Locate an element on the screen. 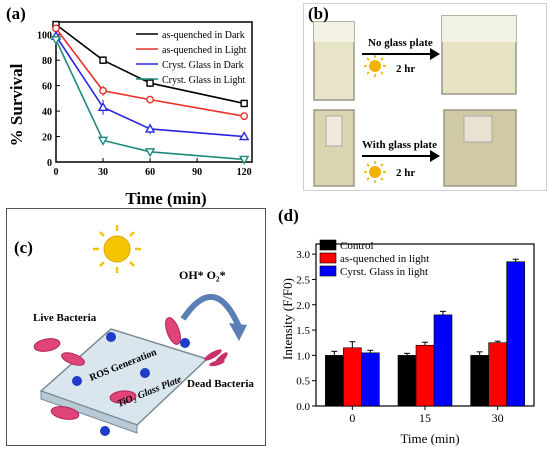 This screenshot has height=450, width=550. dead-bacteria-label: Dead Bacteria is located at coordinates (220, 384).